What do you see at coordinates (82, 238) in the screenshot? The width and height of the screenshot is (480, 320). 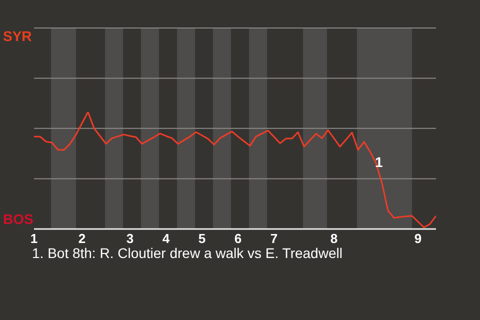 I see `x-tick-label: 2` at bounding box center [82, 238].